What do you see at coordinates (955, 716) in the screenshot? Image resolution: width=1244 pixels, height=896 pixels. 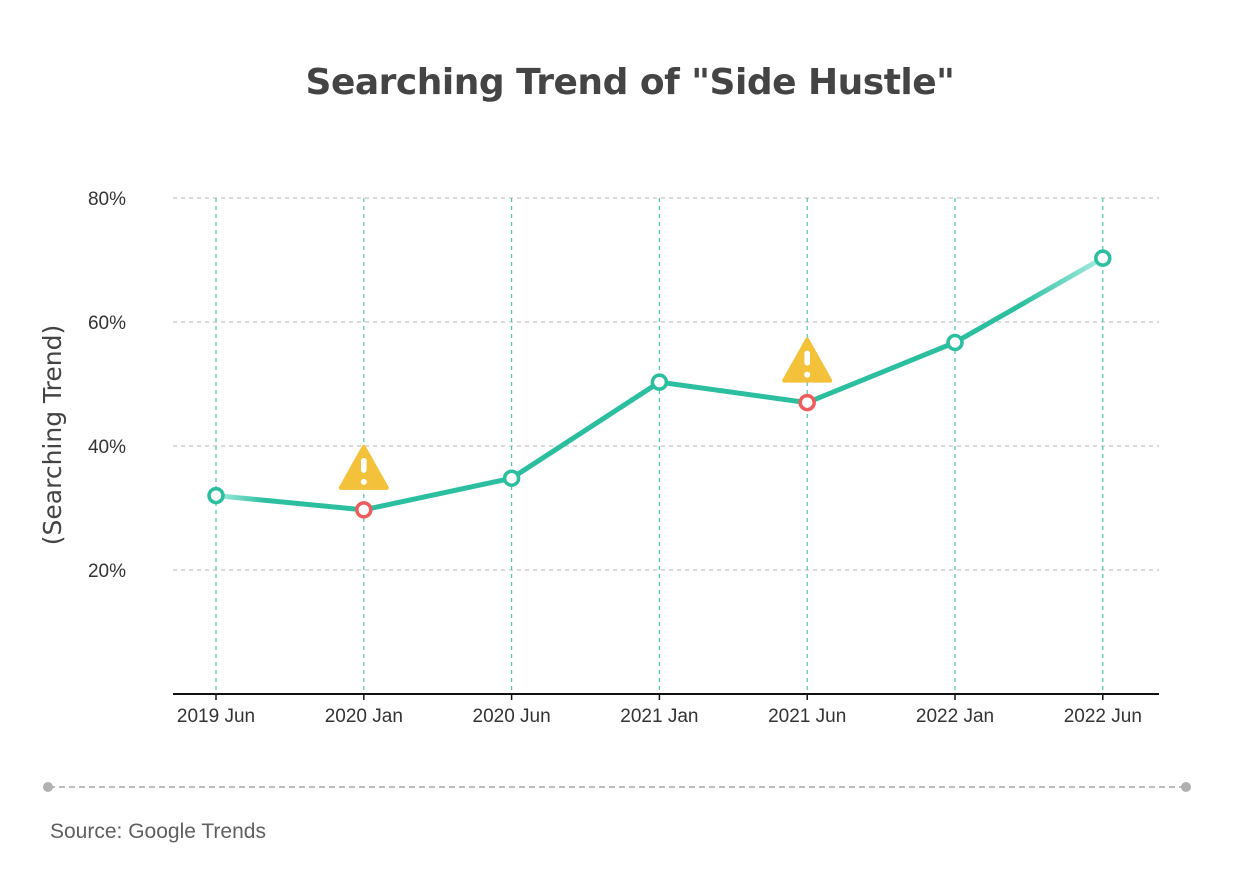 I see `x-tick-label: 2022 Jan` at bounding box center [955, 716].